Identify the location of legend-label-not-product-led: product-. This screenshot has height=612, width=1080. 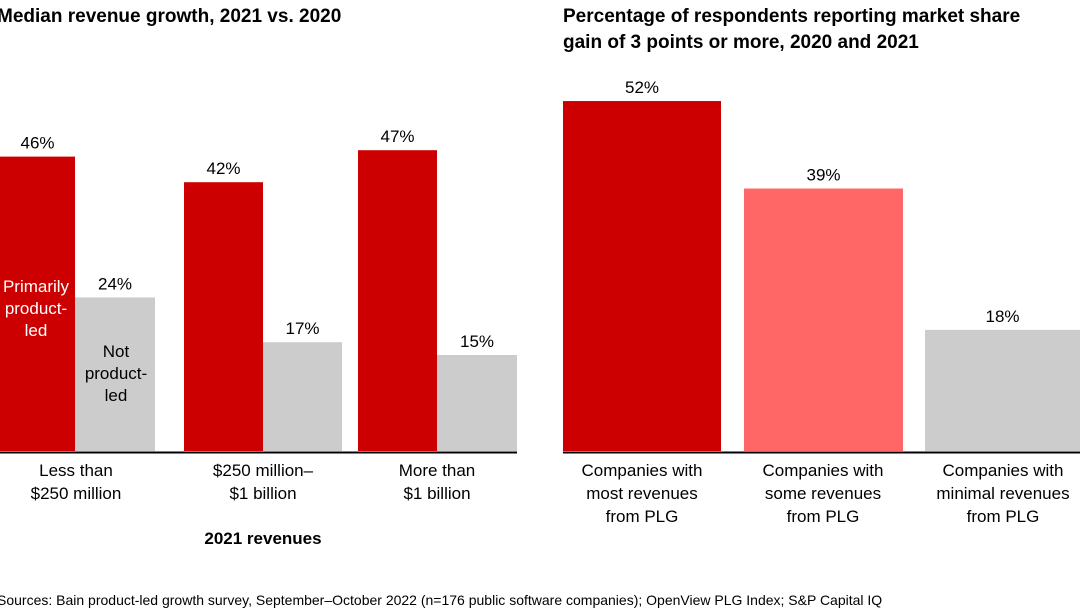
(116, 373).